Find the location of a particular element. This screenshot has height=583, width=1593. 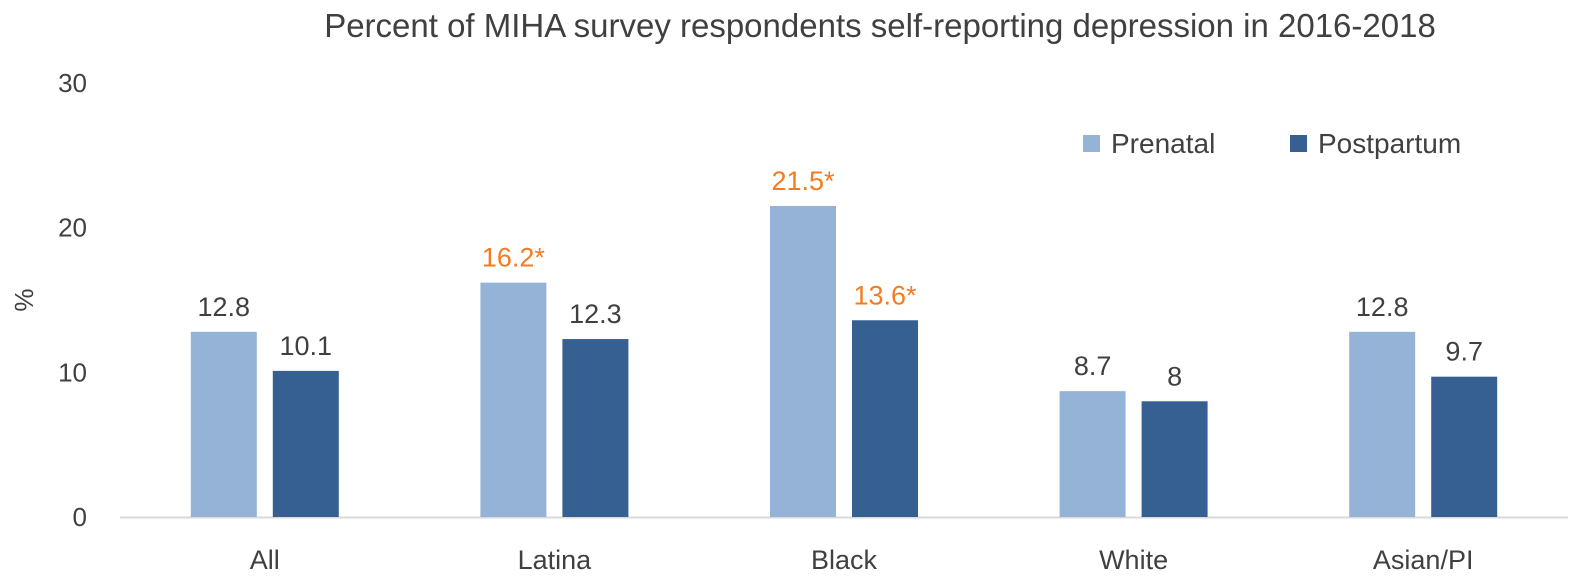

bar-postpartum-black is located at coordinates (885, 418).